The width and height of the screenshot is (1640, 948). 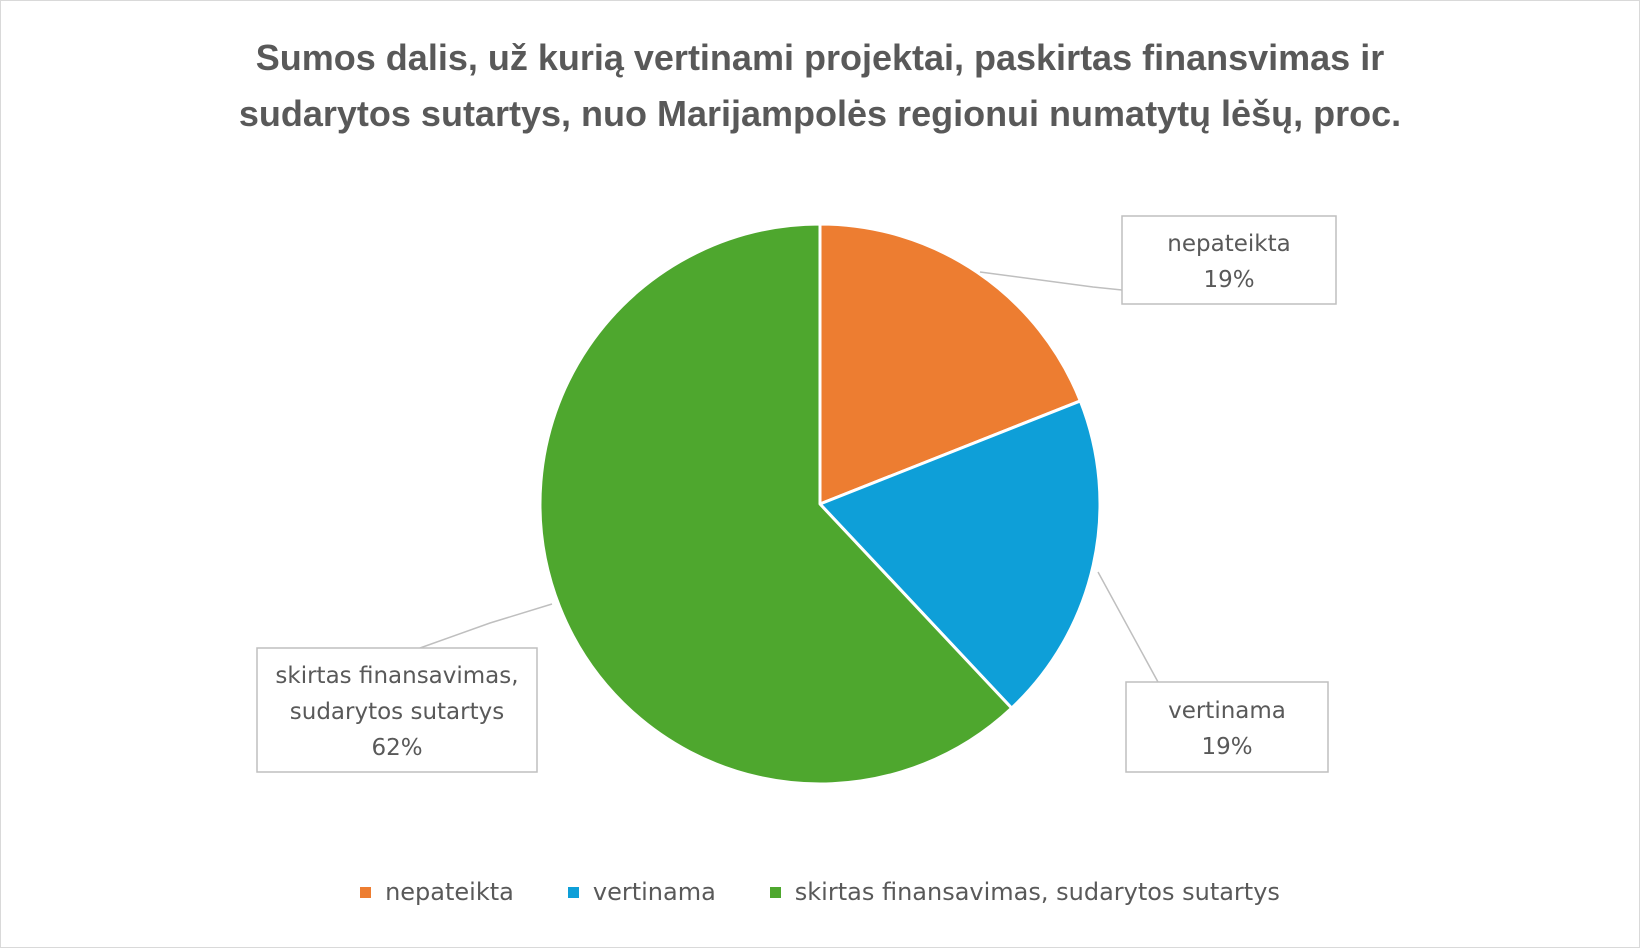 I want to click on legend-item-nepateikta: nepateikta, so click(x=437, y=892).